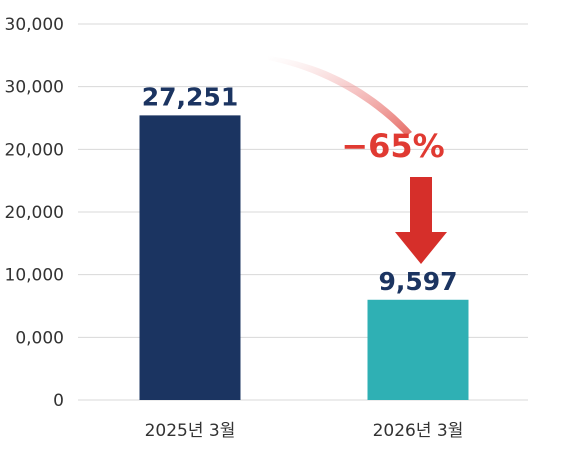  I want to click on change-annotation: −65%, so click(392, 146).